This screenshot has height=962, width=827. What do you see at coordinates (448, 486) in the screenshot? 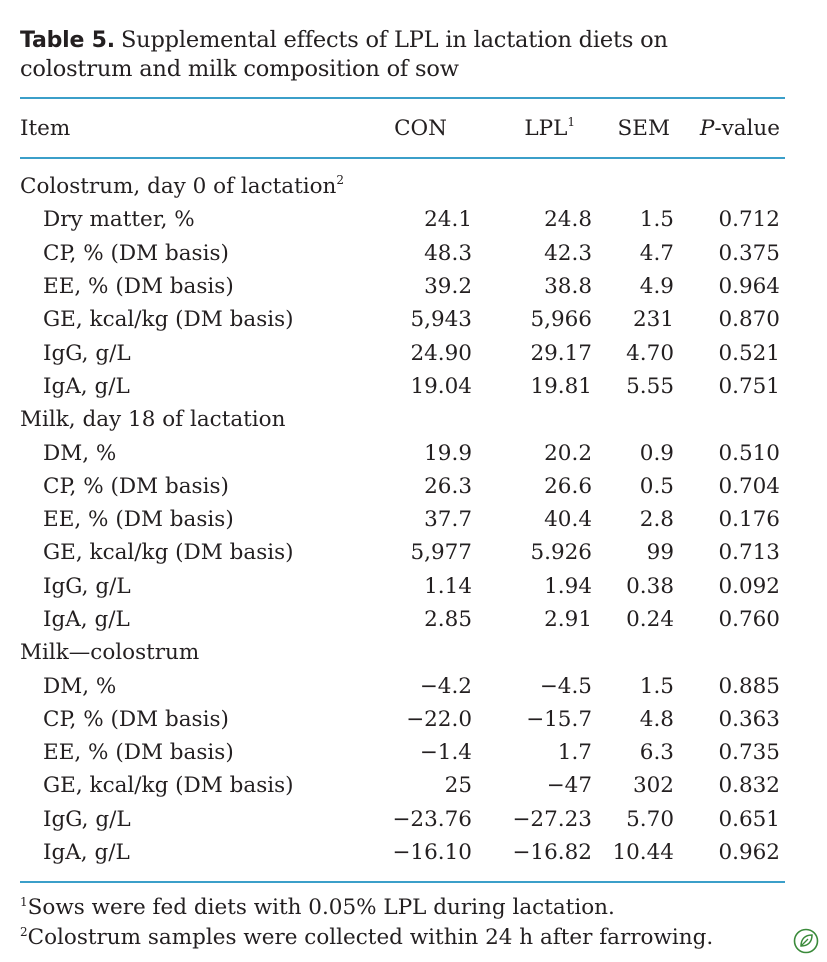
I see `cell-con: 26.3` at bounding box center [448, 486].